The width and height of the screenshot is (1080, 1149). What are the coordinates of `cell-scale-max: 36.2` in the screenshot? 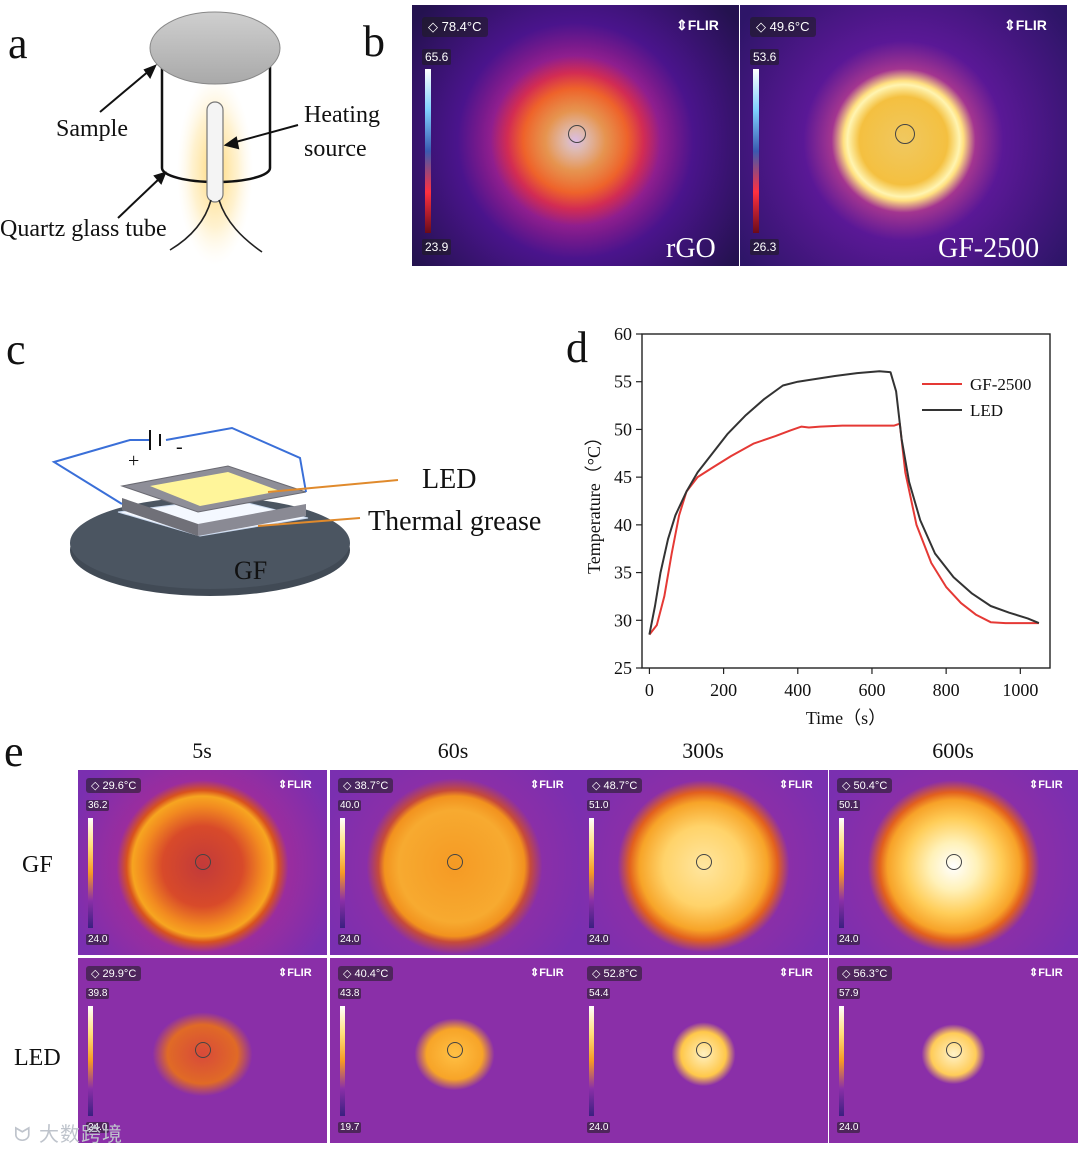 It's located at (98, 805).